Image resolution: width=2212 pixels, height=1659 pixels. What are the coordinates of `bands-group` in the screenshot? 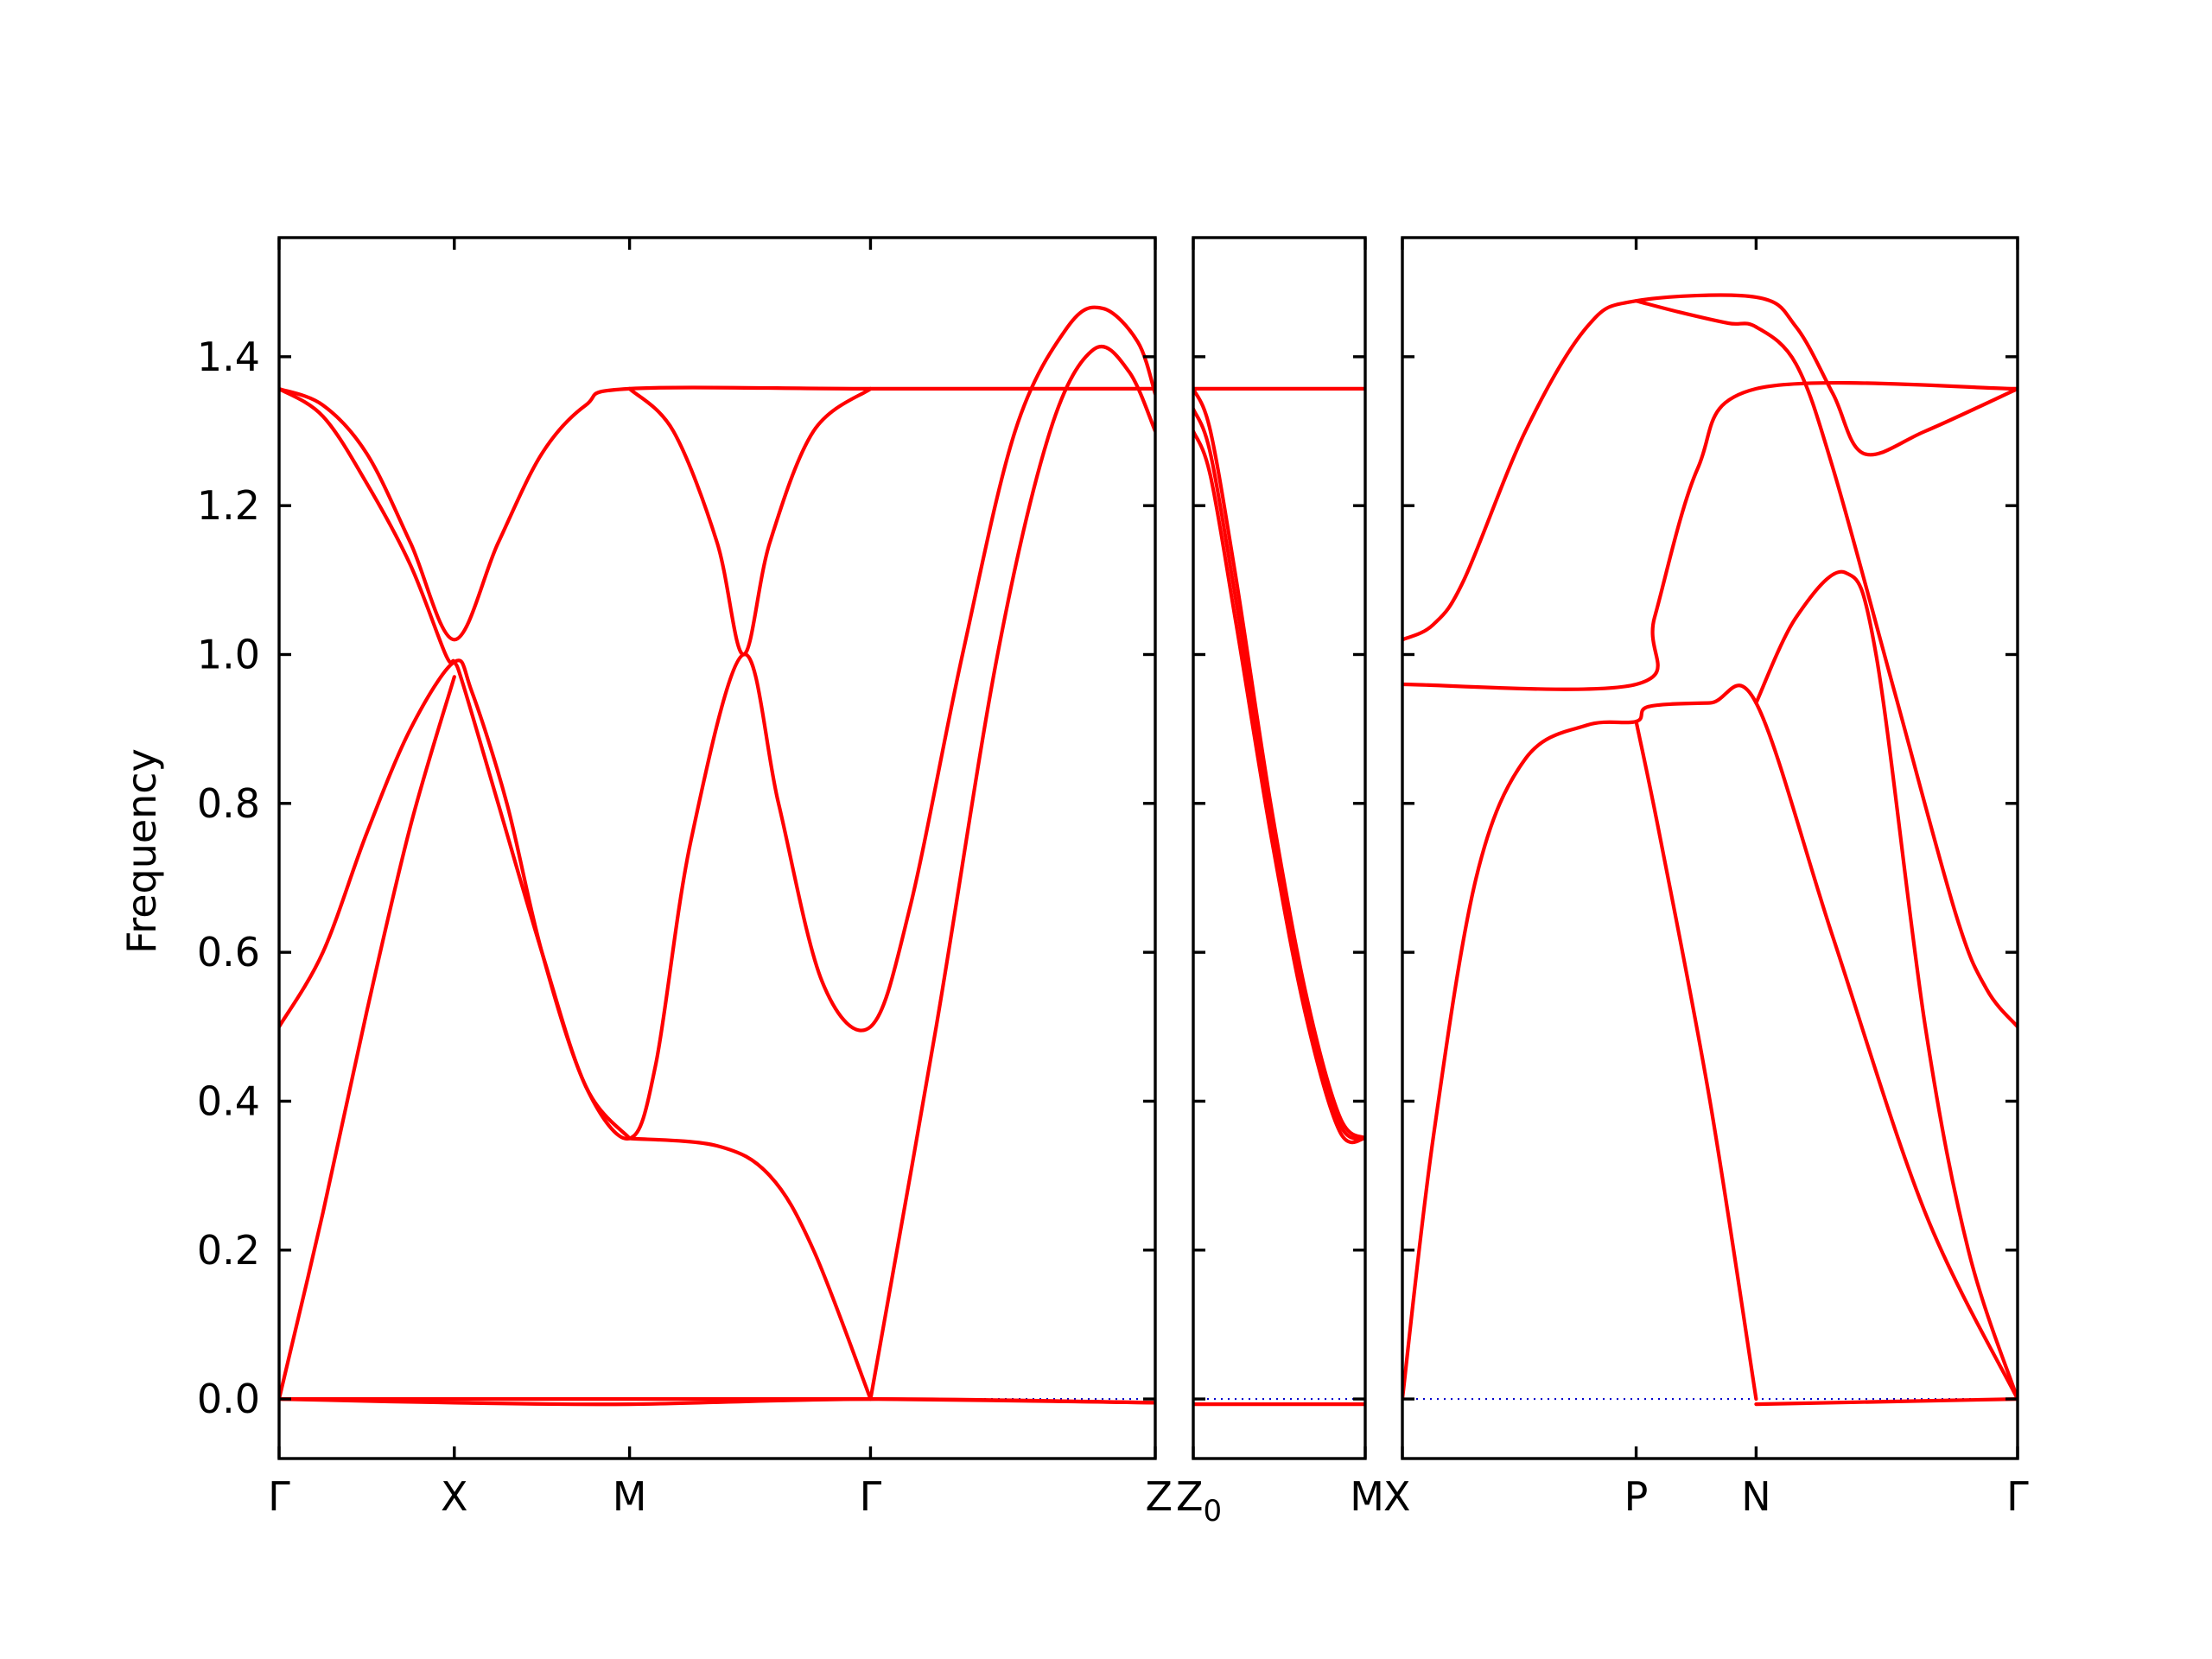 It's located at (1279, 897).